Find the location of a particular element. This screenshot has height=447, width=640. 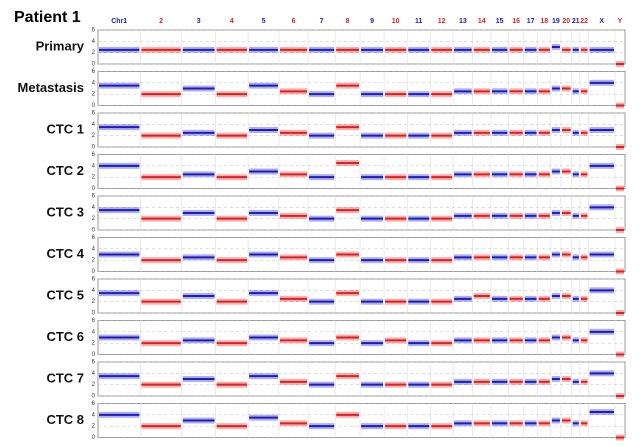

chromosome-label: 16 is located at coordinates (516, 21).